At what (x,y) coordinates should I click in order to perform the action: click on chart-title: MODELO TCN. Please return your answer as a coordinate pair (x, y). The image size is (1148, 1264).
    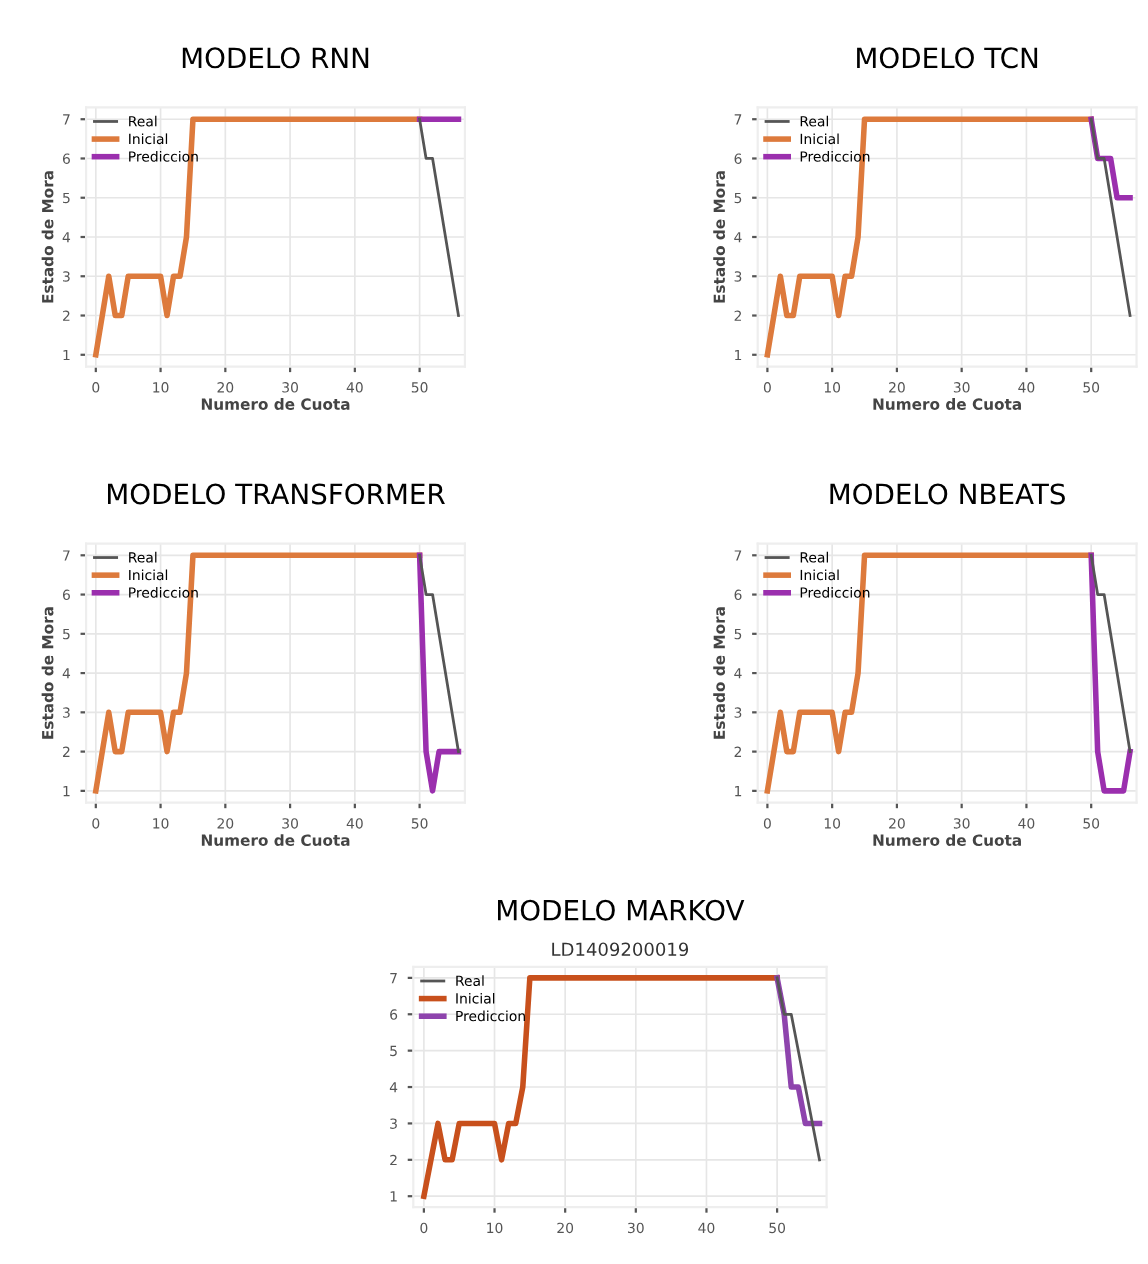
    Looking at the image, I should click on (947, 58).